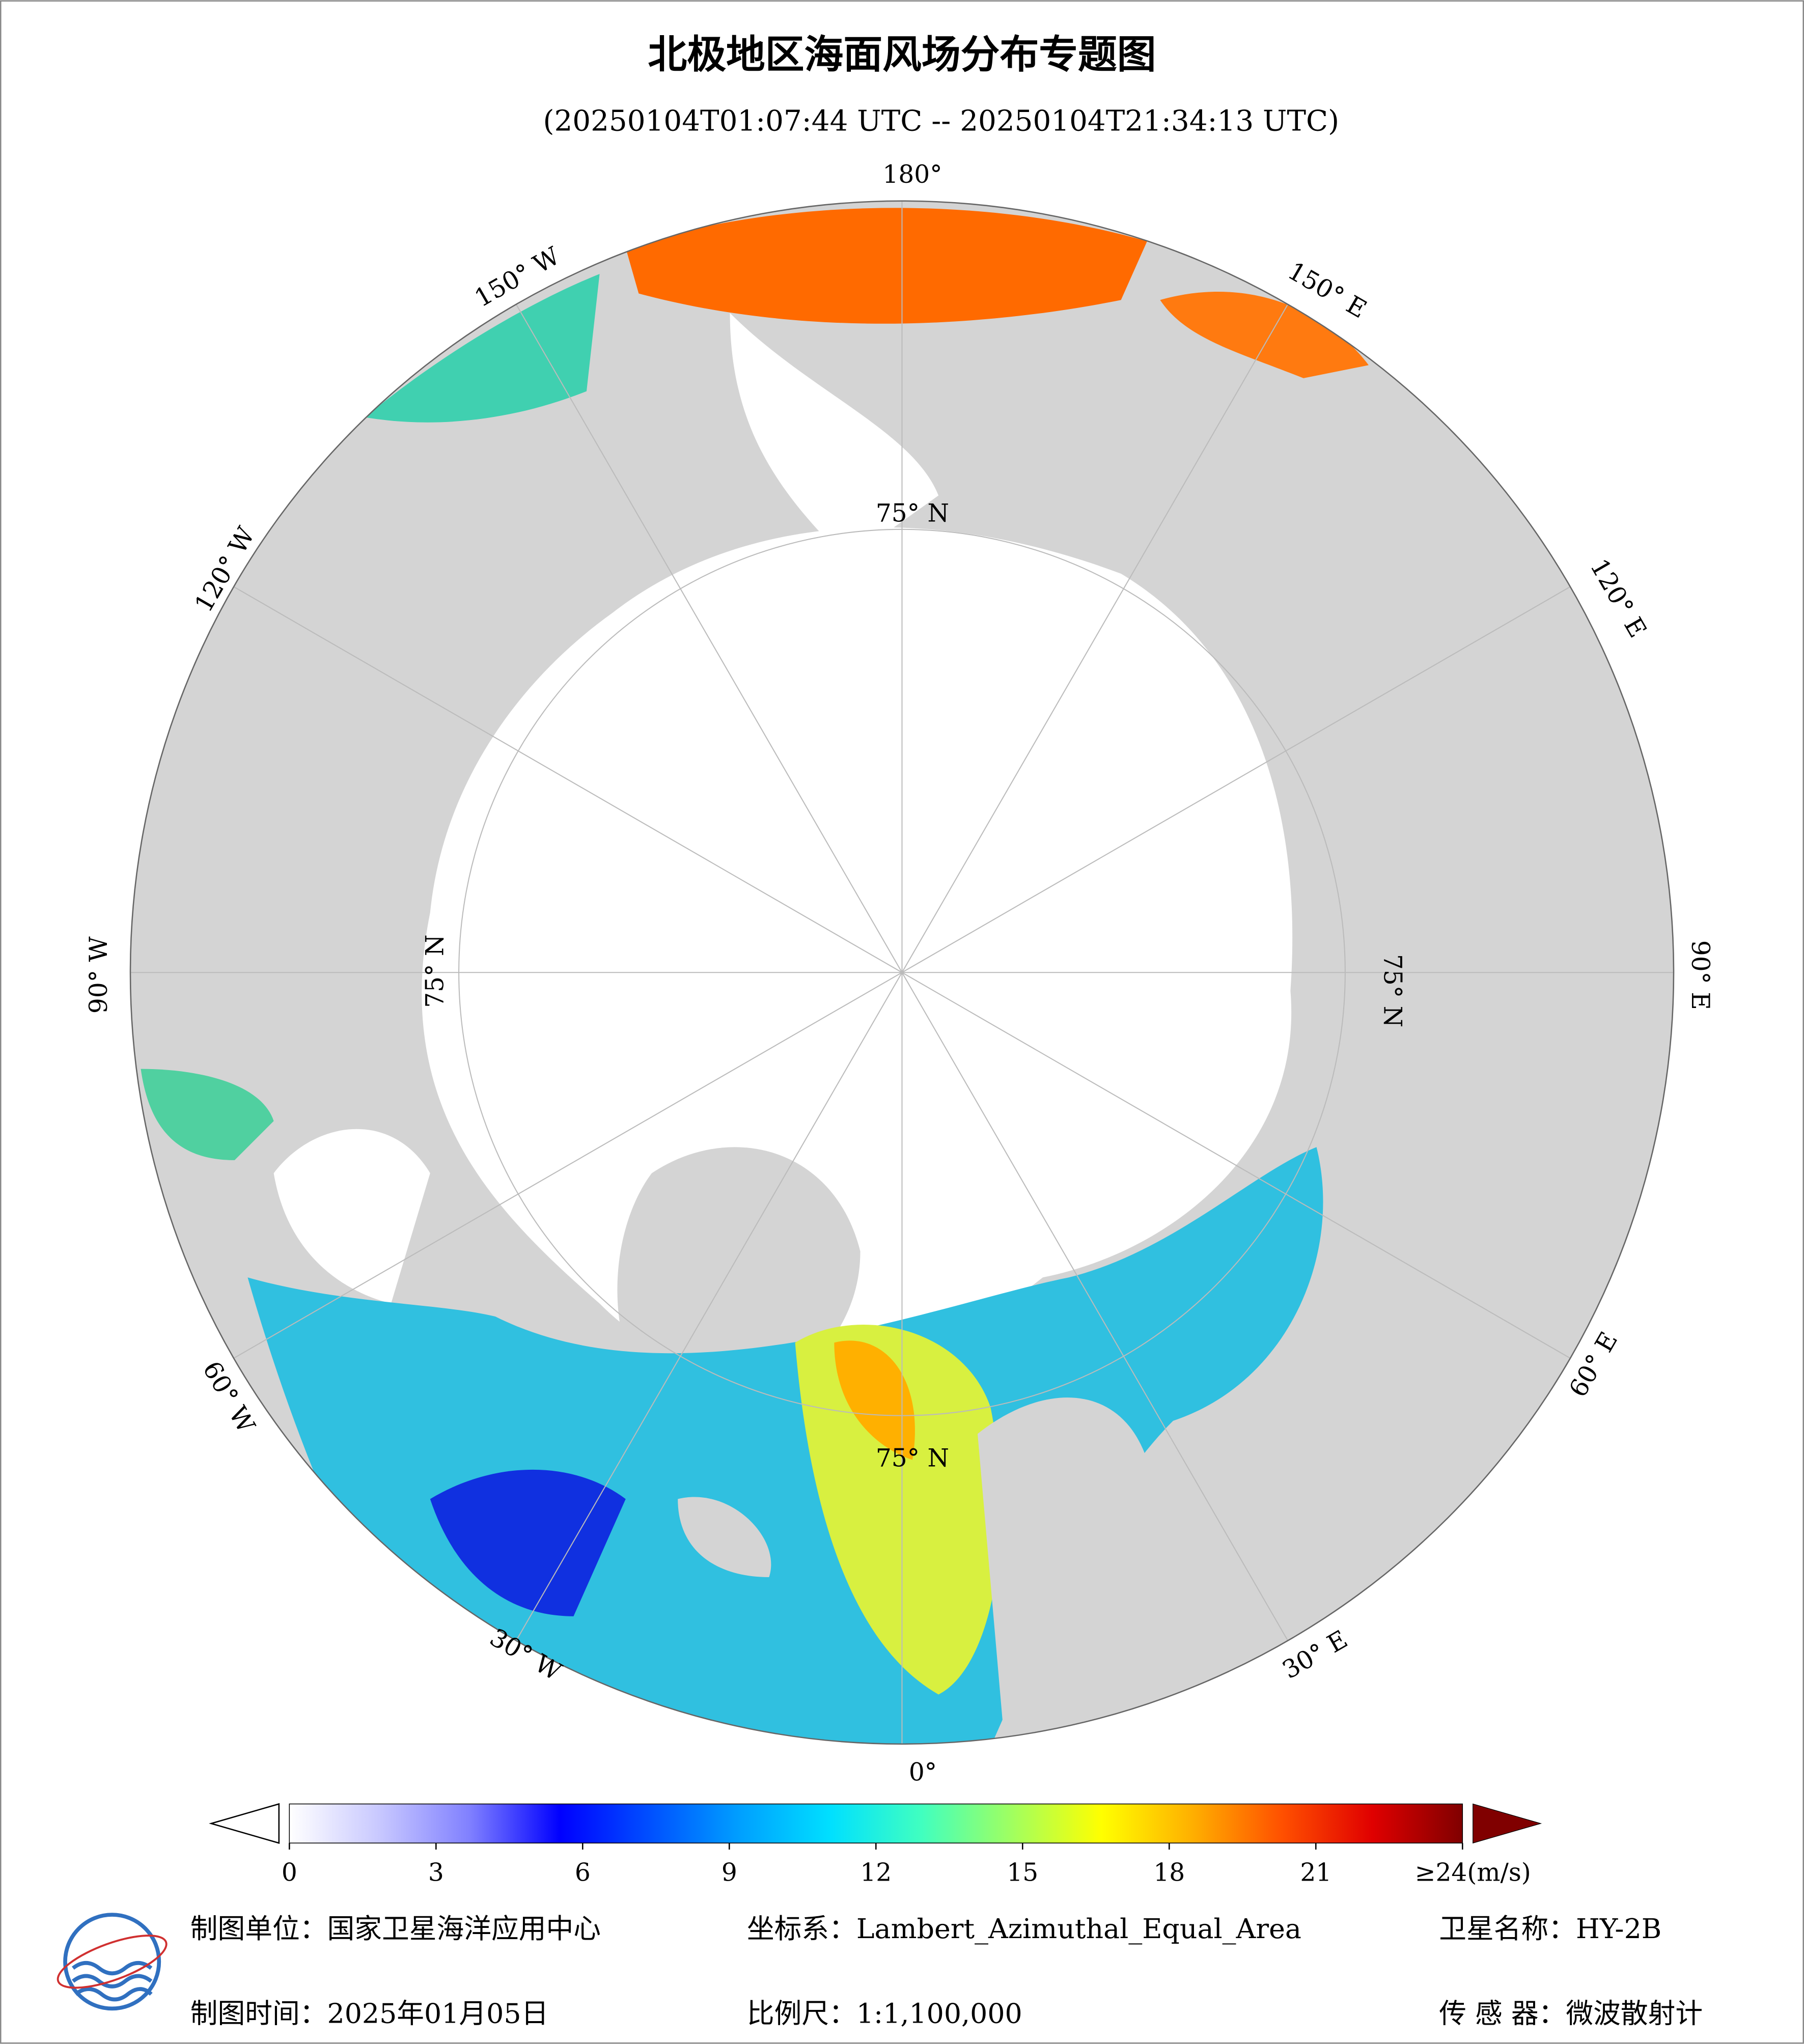 This screenshot has height=2044, width=1804. Describe the element at coordinates (1315, 1873) in the screenshot. I see `colorbar-tick-label: 21` at that location.